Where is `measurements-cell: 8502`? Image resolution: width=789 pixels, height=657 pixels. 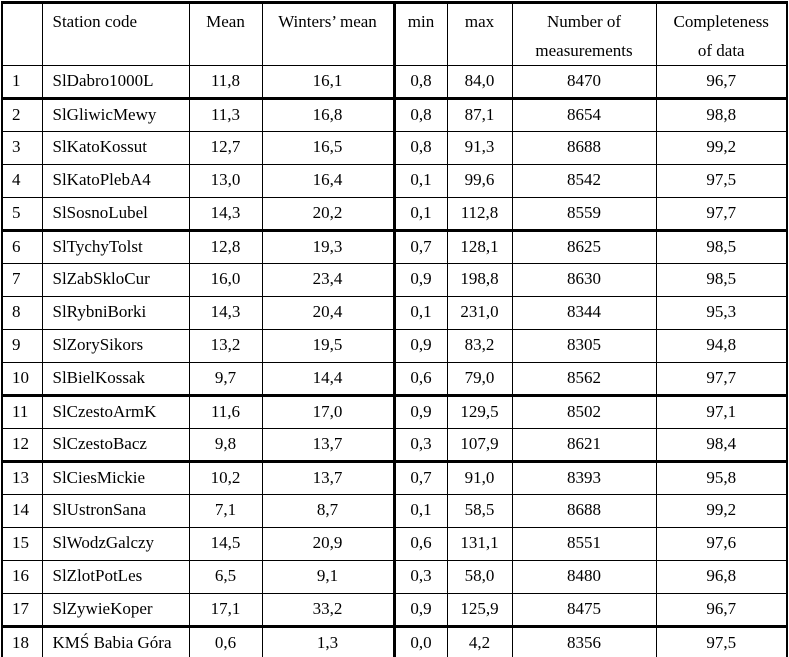 measurements-cell: 8502 is located at coordinates (584, 412).